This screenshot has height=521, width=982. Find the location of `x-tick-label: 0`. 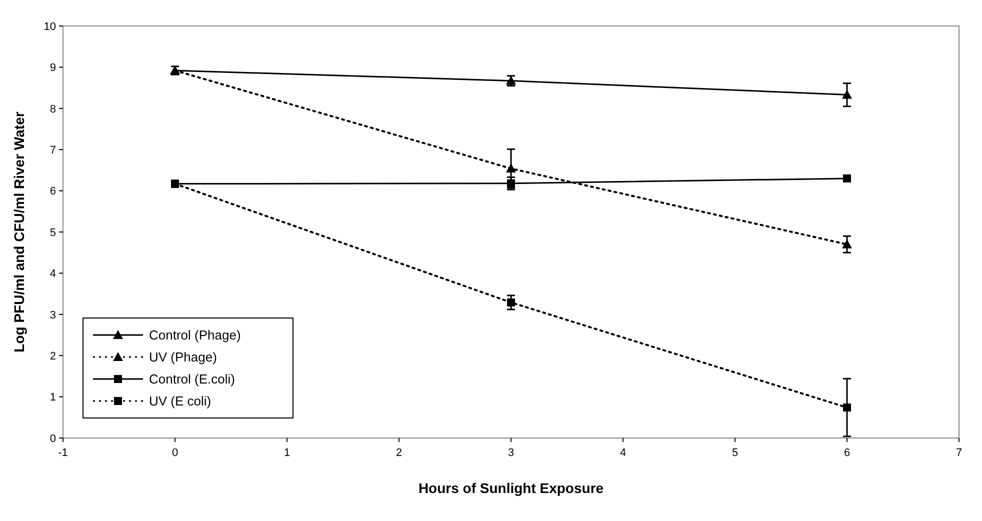

x-tick-label: 0 is located at coordinates (175, 453).